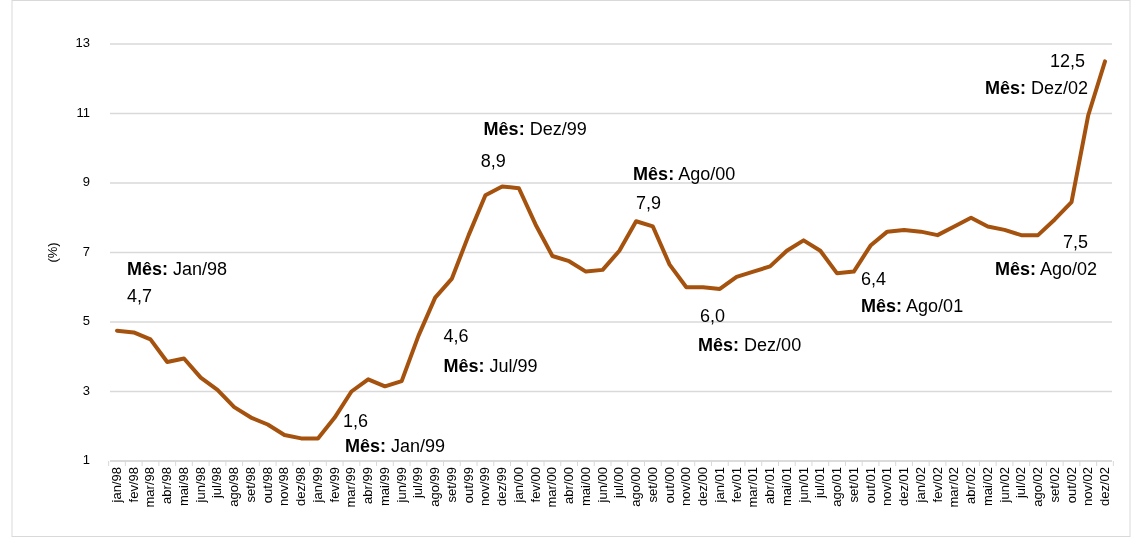 The width and height of the screenshot is (1131, 537). What do you see at coordinates (1021, 483) in the screenshot?
I see `x-tick-label: jul/02` at bounding box center [1021, 483].